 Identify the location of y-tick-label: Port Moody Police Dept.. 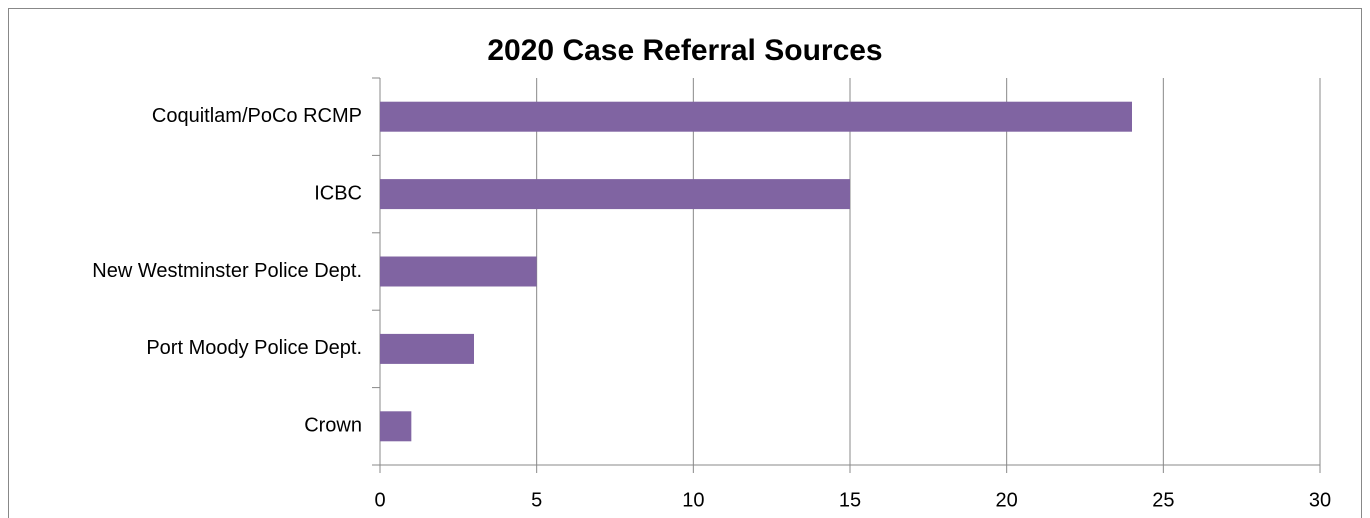
(254, 348).